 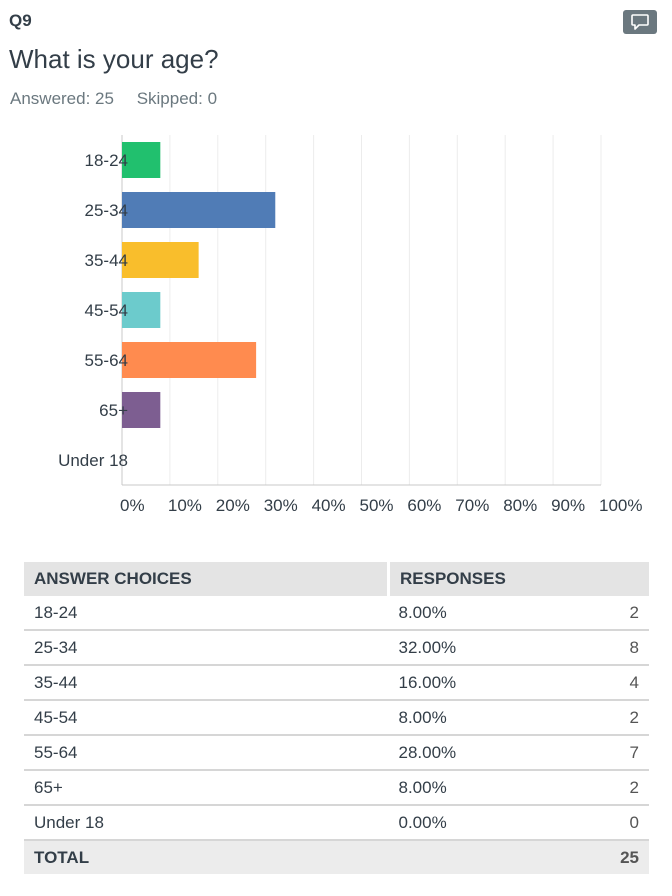 What do you see at coordinates (114, 59) in the screenshot?
I see `question-title: What is your age?` at bounding box center [114, 59].